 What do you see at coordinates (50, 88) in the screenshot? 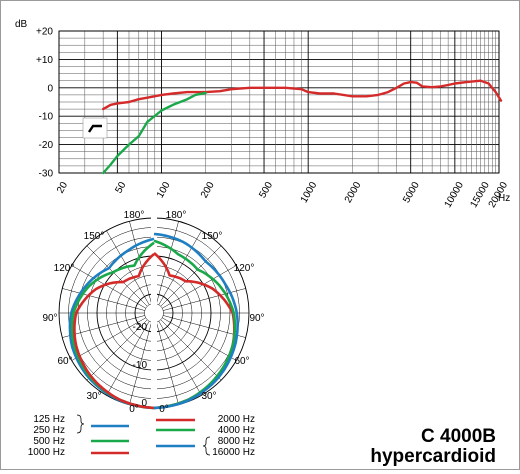
I see `y-tick-label: 0` at bounding box center [50, 88].